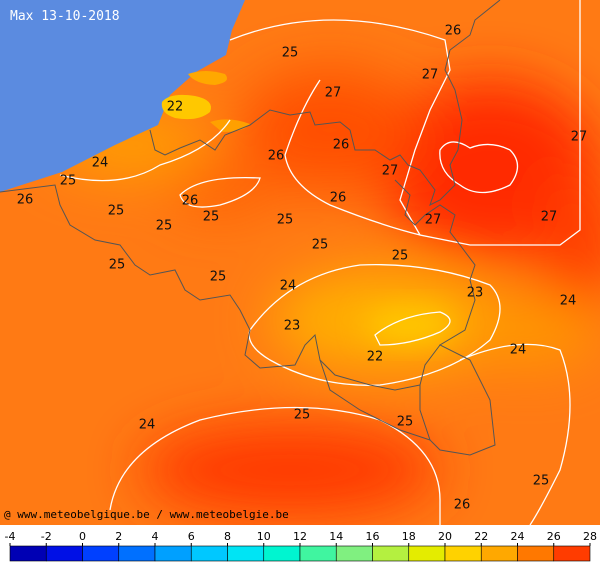 This screenshot has height=575, width=600. Describe the element at coordinates (300, 536) in the screenshot. I see `colorbar-tick-label: 12` at that location.